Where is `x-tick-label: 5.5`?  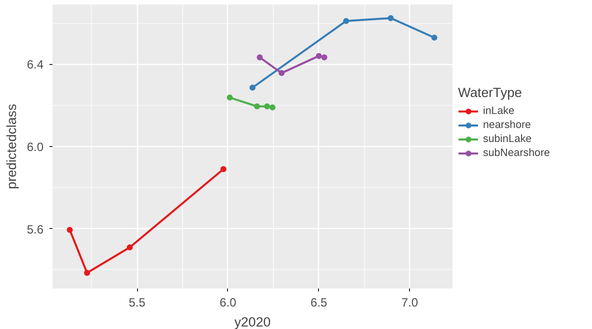
x-tick-label: 5.5 is located at coordinates (137, 303).